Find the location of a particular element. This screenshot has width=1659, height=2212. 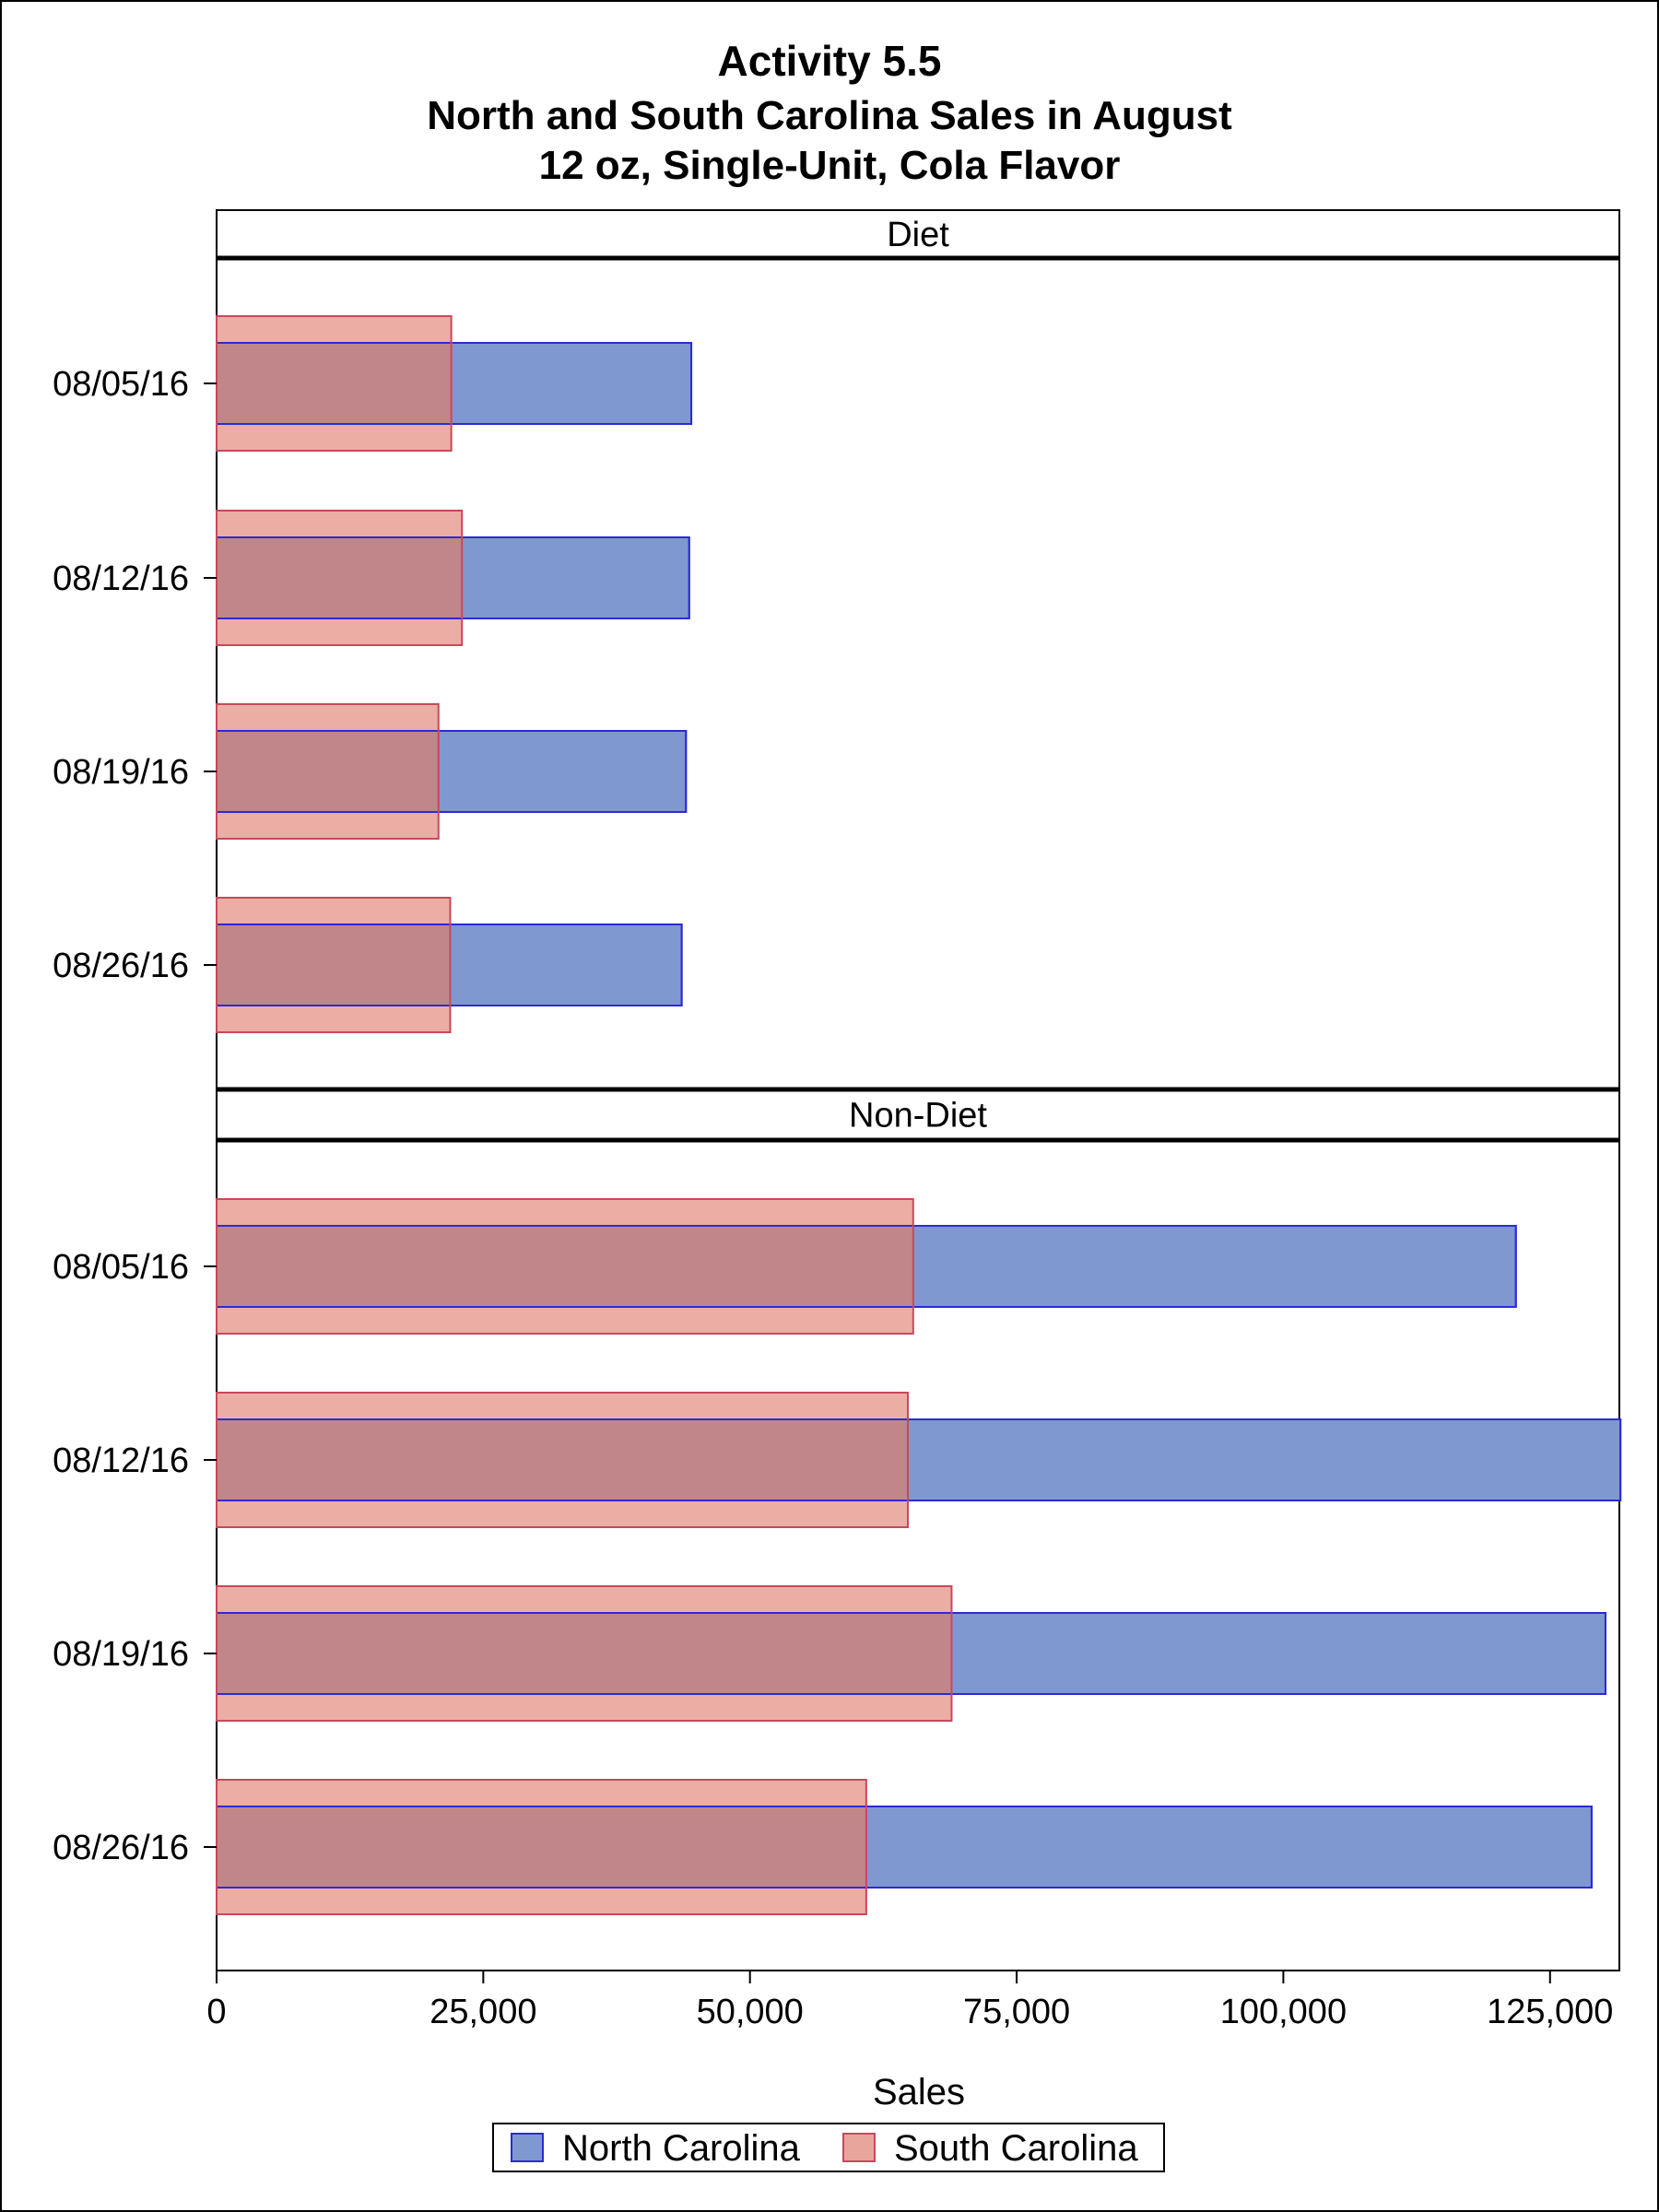

legend-label: North Carolina is located at coordinates (681, 2148).